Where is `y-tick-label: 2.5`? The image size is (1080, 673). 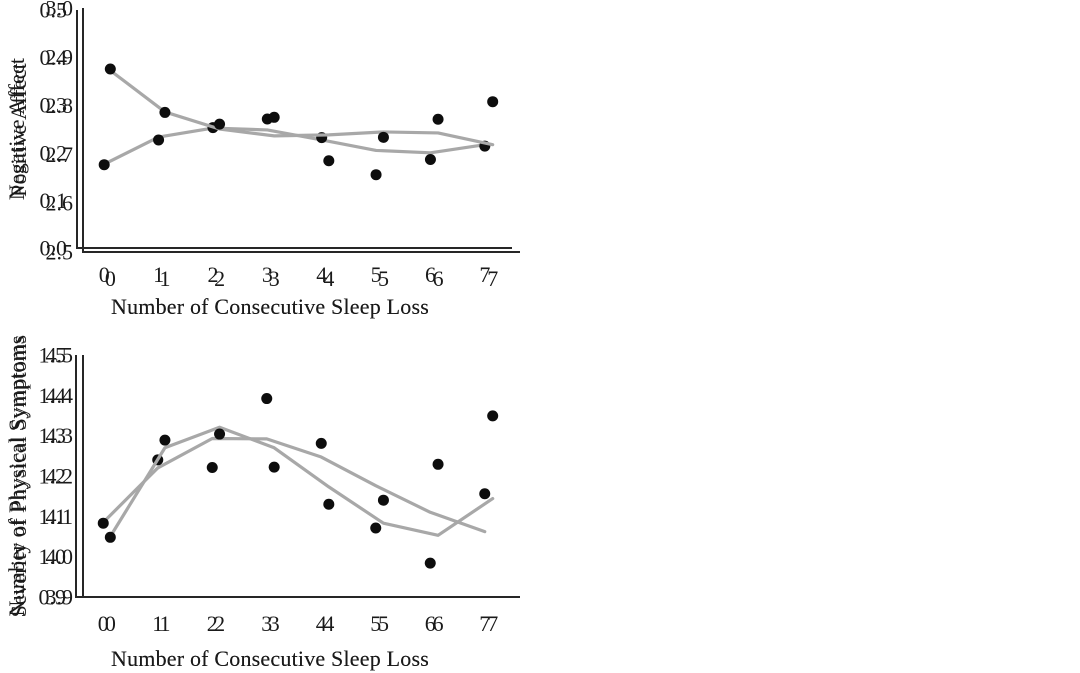
y-tick-label: 2.5 is located at coordinates (60, 252).